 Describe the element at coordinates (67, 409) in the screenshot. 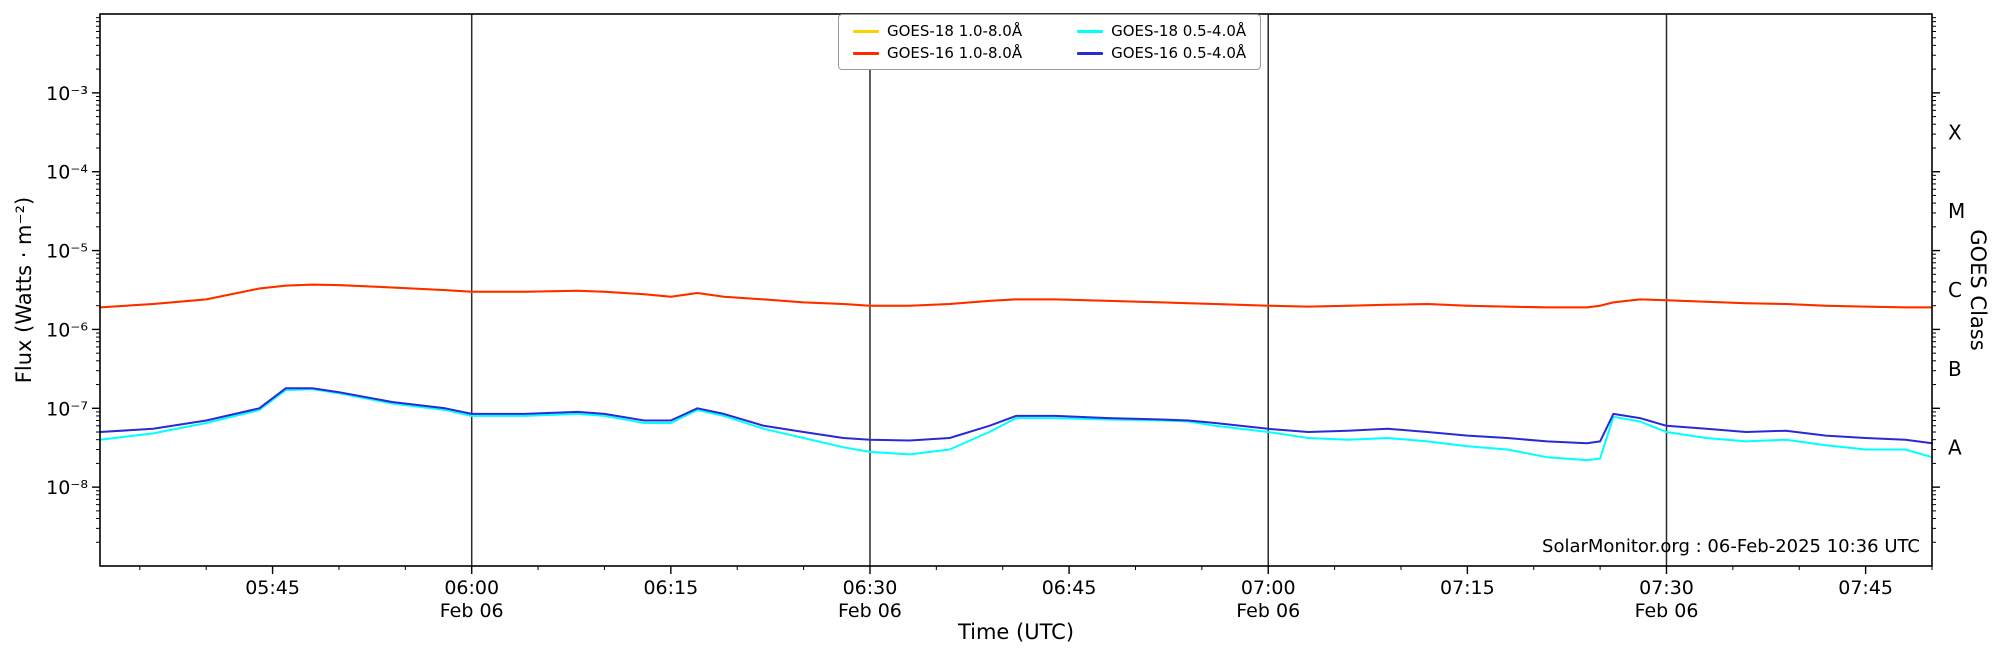

I see `y-tick-label: 10⁻⁷` at that location.